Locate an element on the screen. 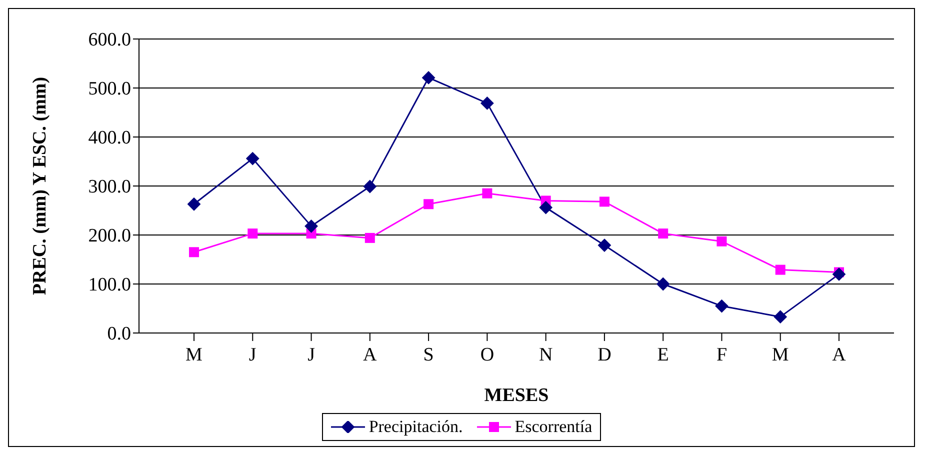 The height and width of the screenshot is (455, 925). y-tick-label: 100.0 is located at coordinates (109, 285).